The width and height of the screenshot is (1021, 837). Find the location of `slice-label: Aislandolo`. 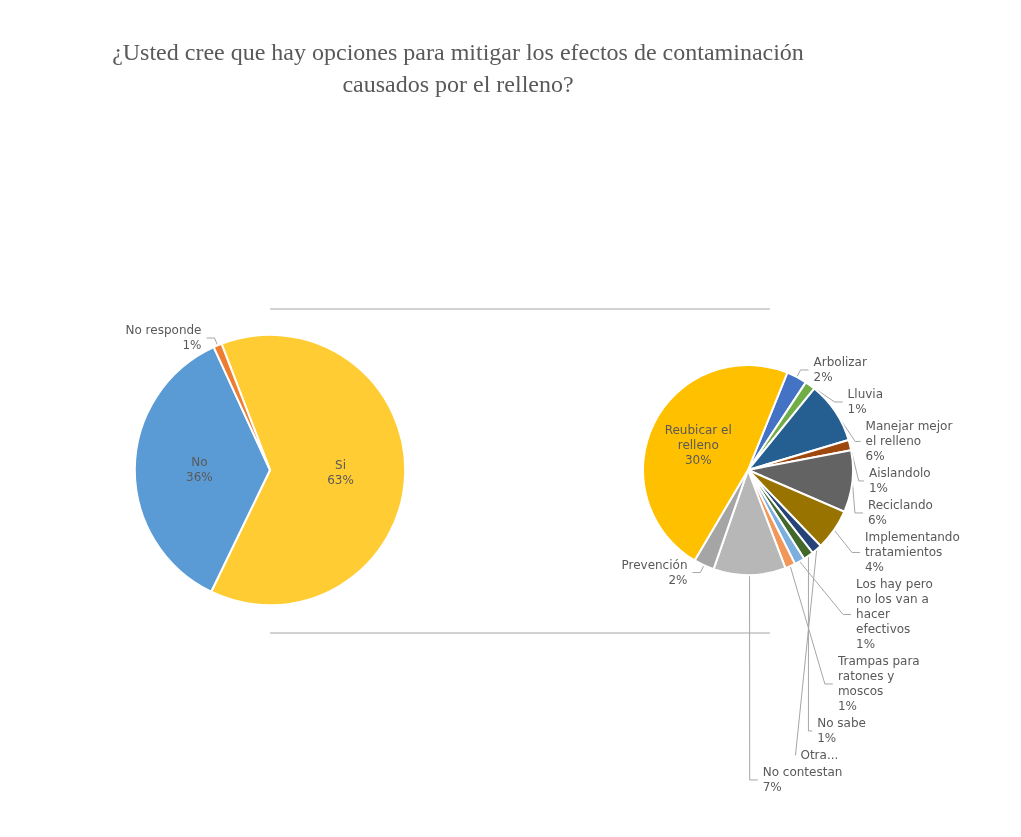

slice-label: Aislandolo is located at coordinates (899, 473).